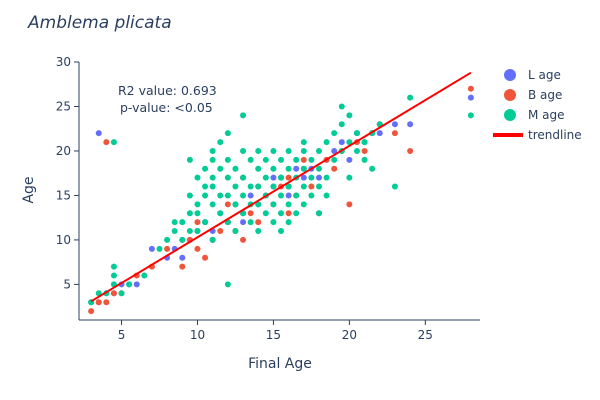 The width and height of the screenshot is (600, 400). Describe the element at coordinates (546, 115) in the screenshot. I see `legend-label-m-age: M age` at that location.